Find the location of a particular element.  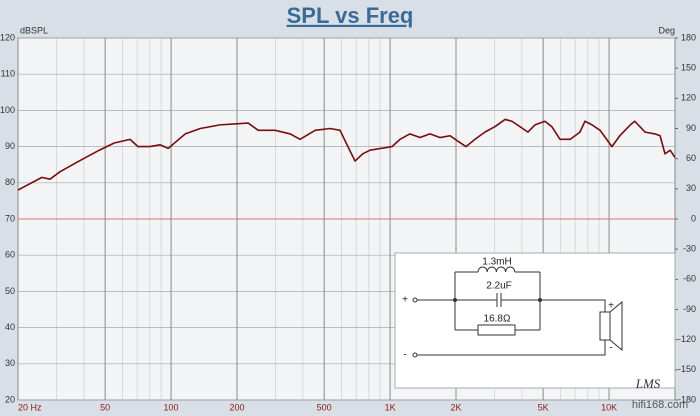

y2-tick-label: 150 is located at coordinates (688, 68).